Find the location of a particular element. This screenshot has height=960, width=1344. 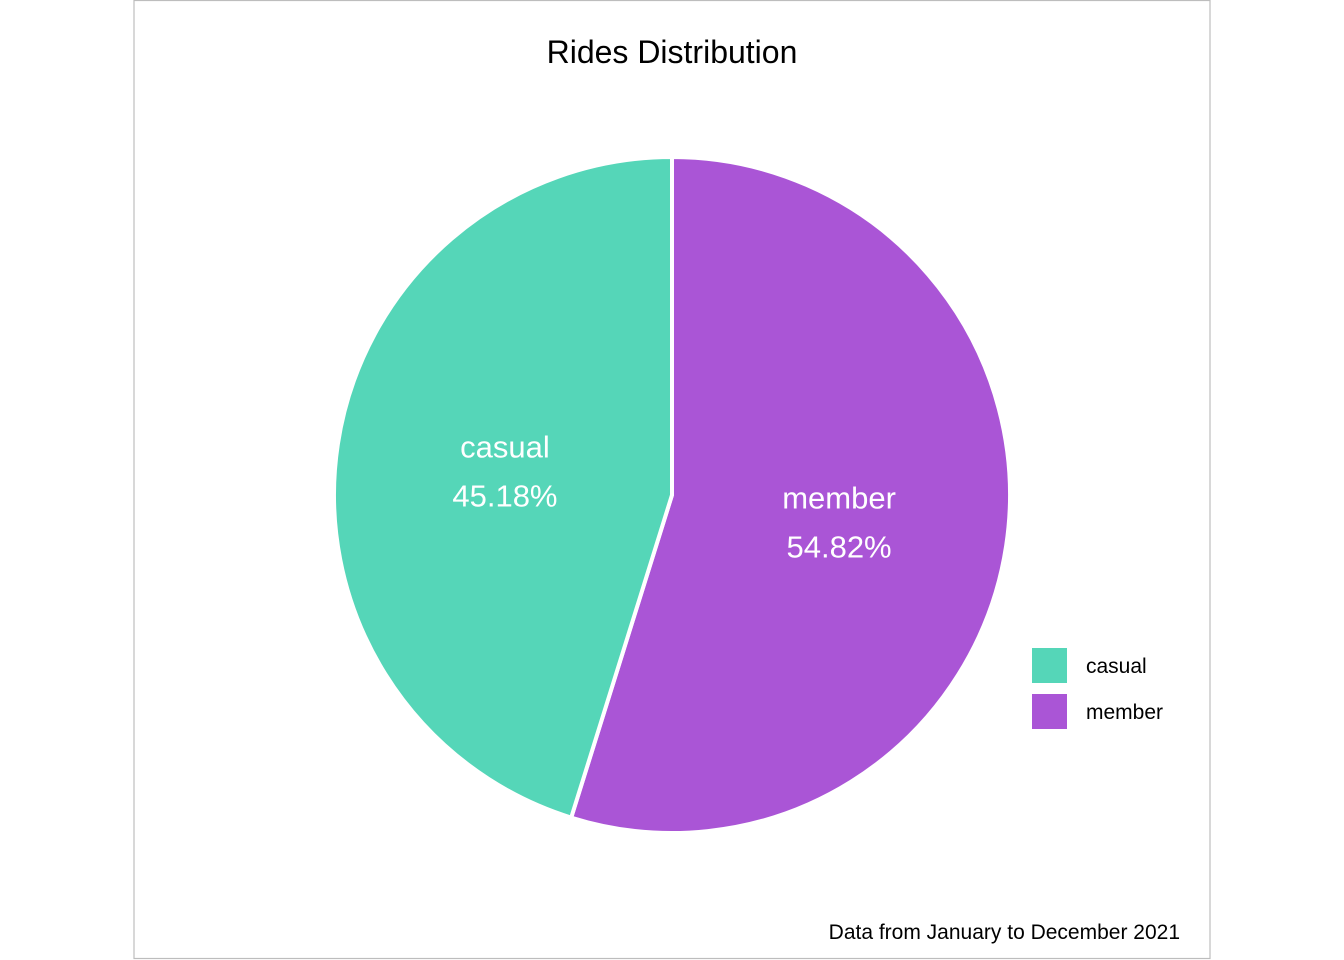

slice-value-label-casual: 45.18% is located at coordinates (504, 496).